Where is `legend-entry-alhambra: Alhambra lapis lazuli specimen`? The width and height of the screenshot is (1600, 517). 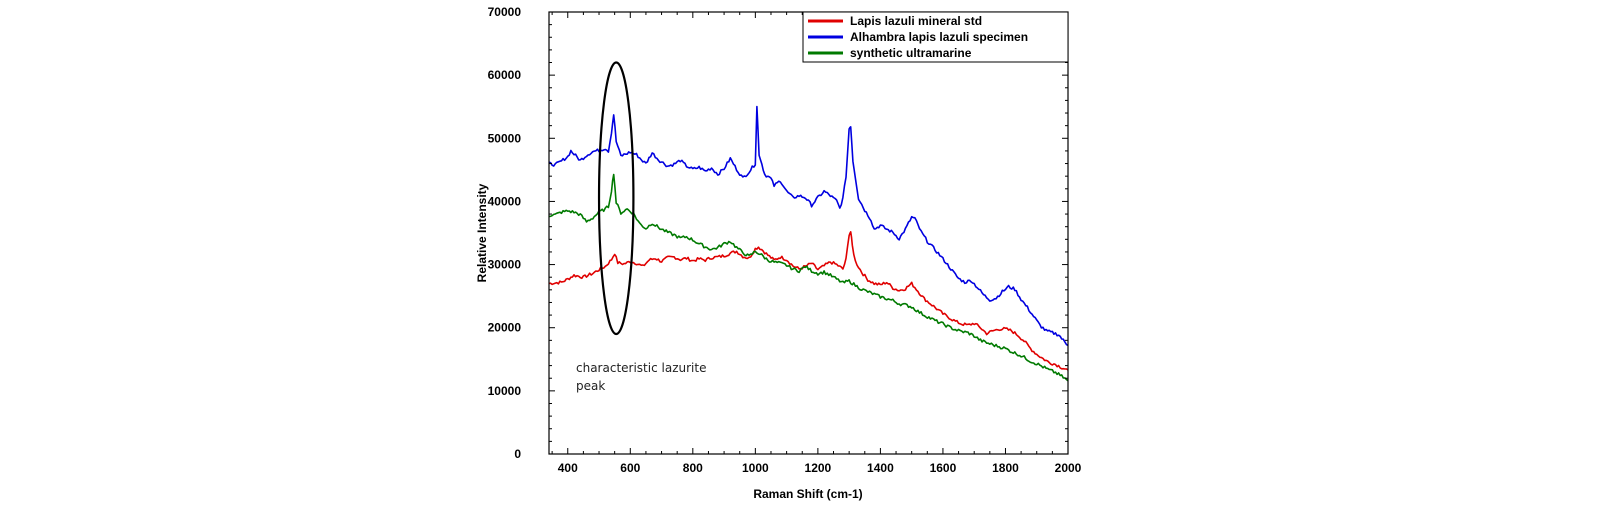
legend-entry-alhambra: Alhambra lapis lazuli specimen is located at coordinates (918, 37).